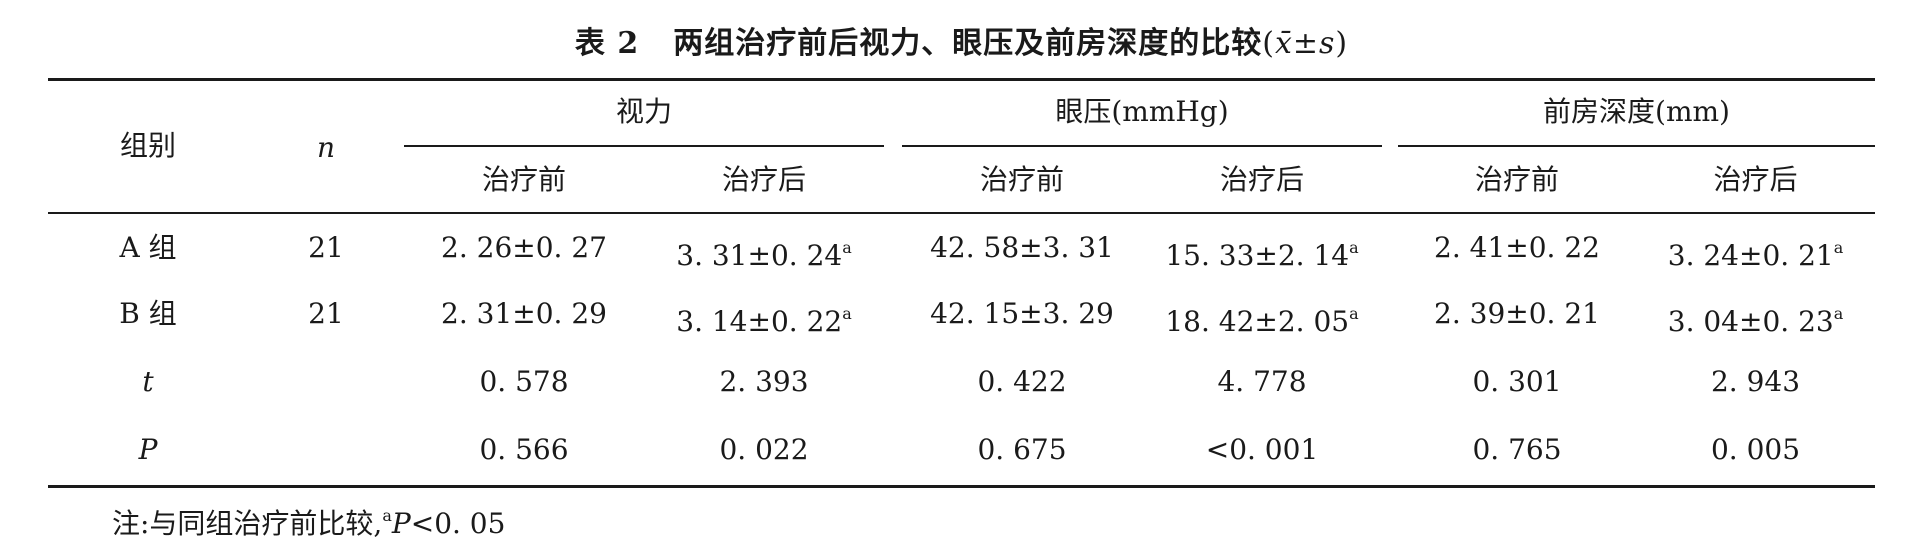  I want to click on footnote-stat: P, so click(401, 523).